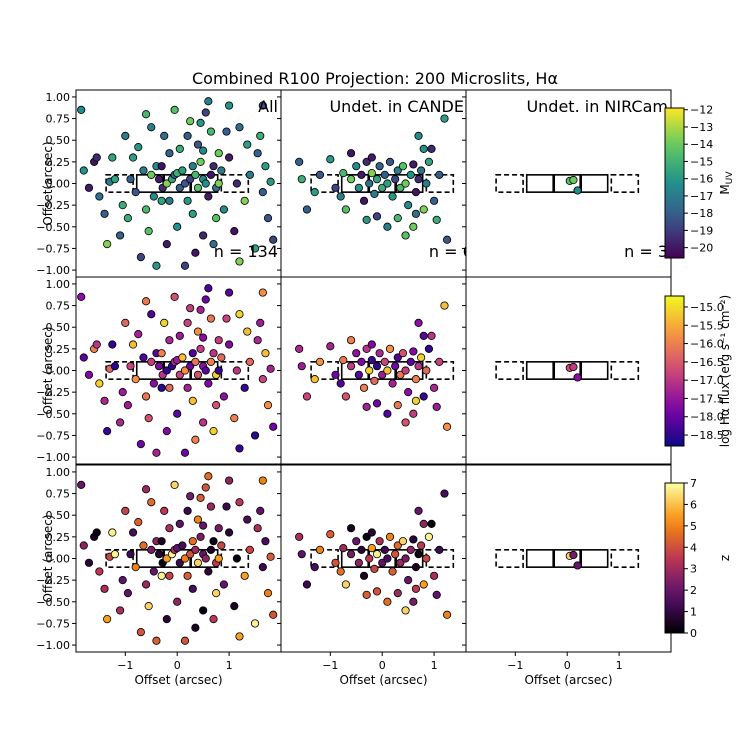 The height and width of the screenshot is (747, 747). I want to click on y-tick-label: 0.50, so click(58, 327).